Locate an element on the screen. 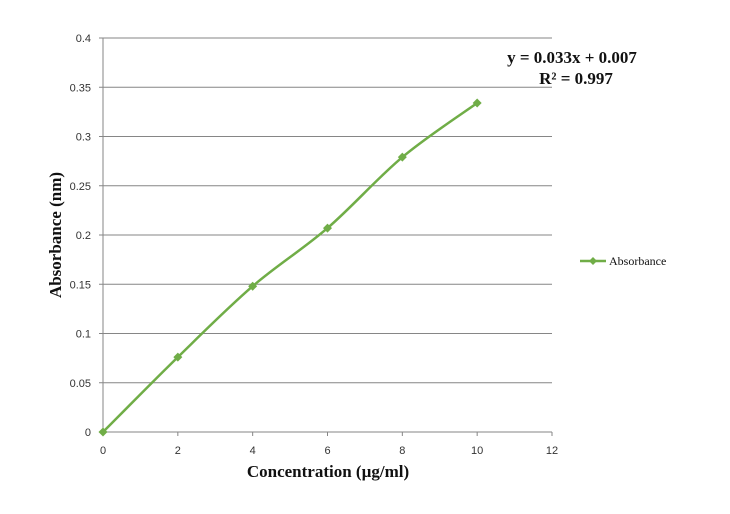  x-tick-label: 6 is located at coordinates (327, 451).